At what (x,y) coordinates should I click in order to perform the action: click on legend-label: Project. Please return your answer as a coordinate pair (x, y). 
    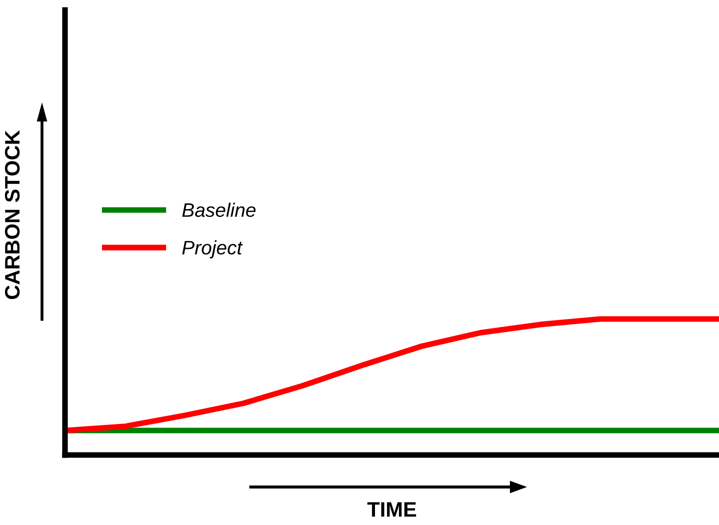
    Looking at the image, I should click on (212, 249).